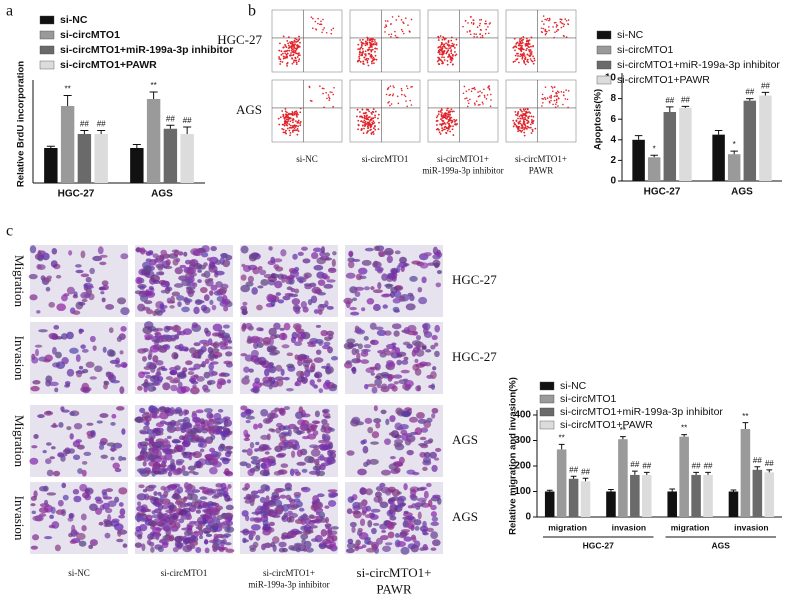  What do you see at coordinates (690, 527) in the screenshot?
I see `x-tick-label: migration` at bounding box center [690, 527].